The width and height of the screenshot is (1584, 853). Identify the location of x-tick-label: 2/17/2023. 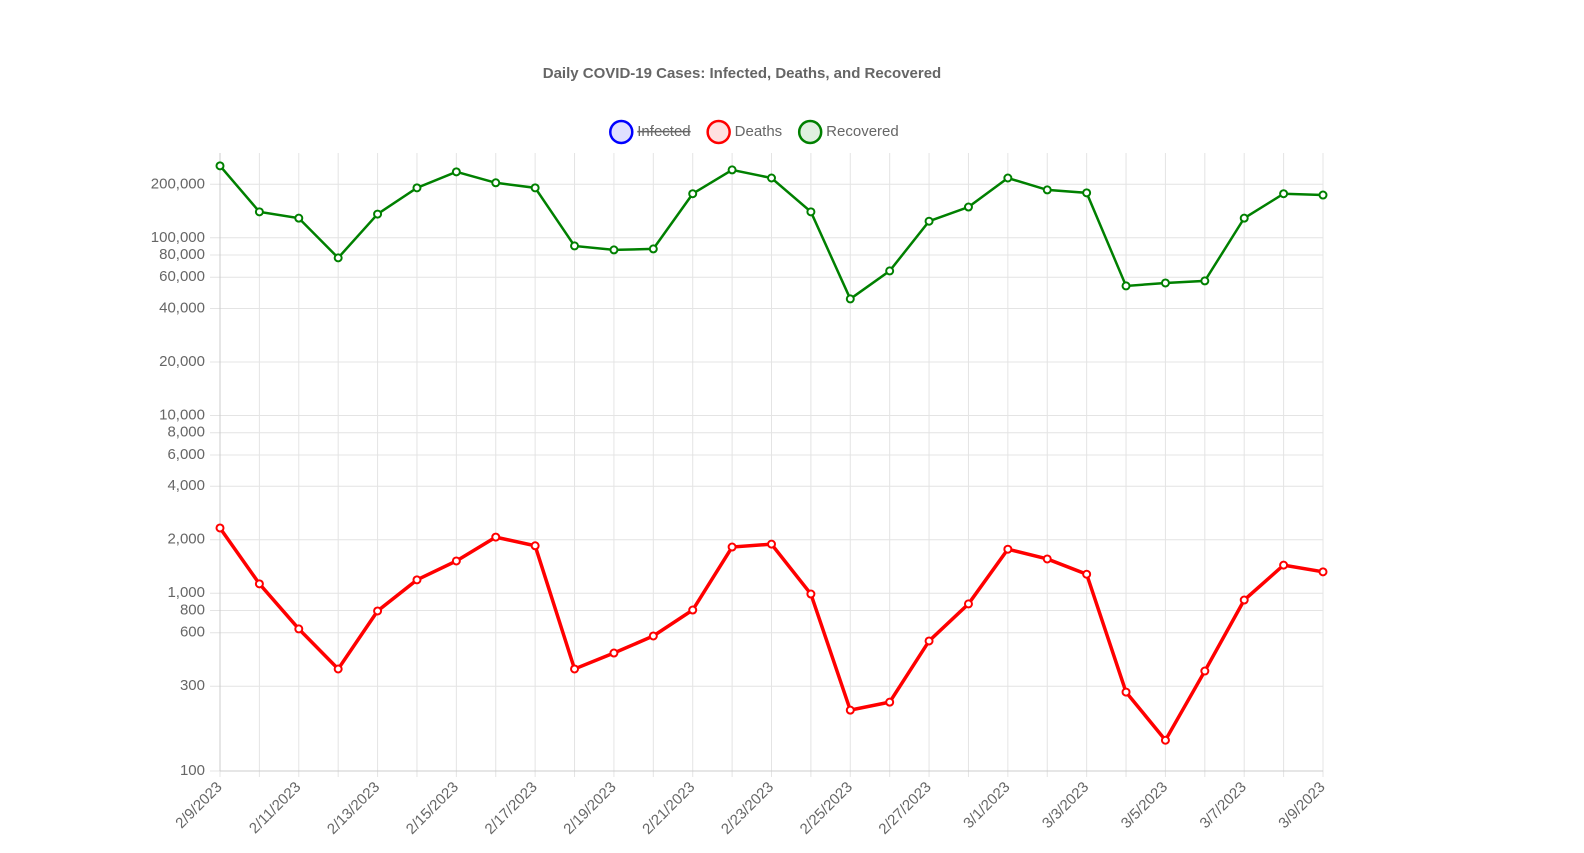
(511, 808).